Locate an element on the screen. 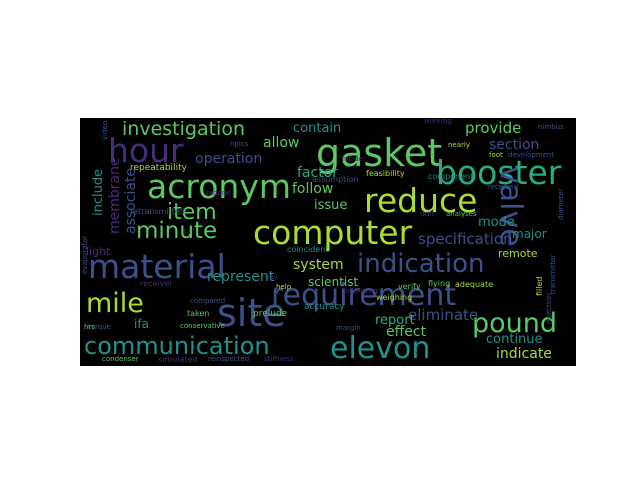 The height and width of the screenshot is (480, 640). word-rejection: rejection is located at coordinates (549, 308).